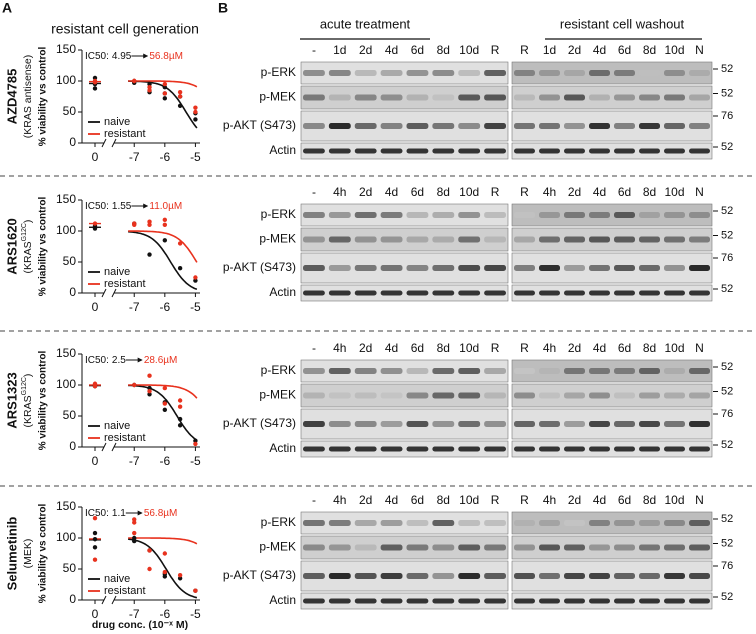  Describe the element at coordinates (24, 232) in the screenshot. I see `drug-target-sup: G12C` at that location.